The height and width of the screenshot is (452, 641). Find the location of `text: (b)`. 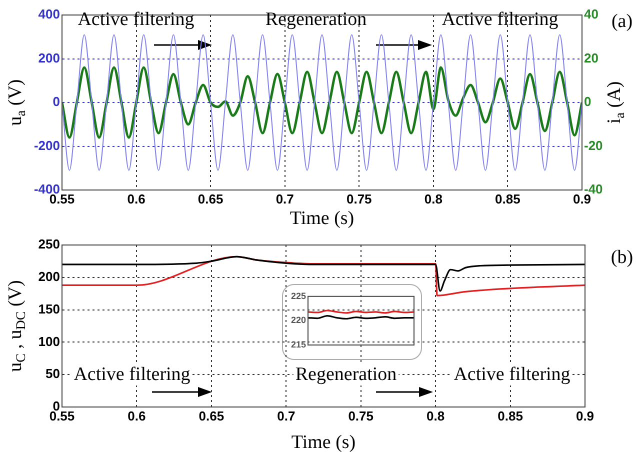

text: (b) is located at coordinates (622, 257).